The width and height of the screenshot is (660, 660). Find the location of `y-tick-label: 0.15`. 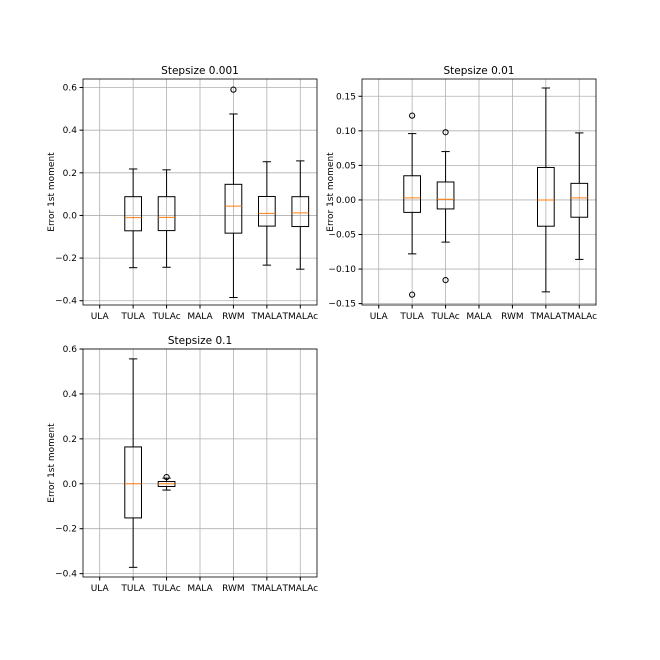

y-tick-label: 0.15 is located at coordinates (346, 97).